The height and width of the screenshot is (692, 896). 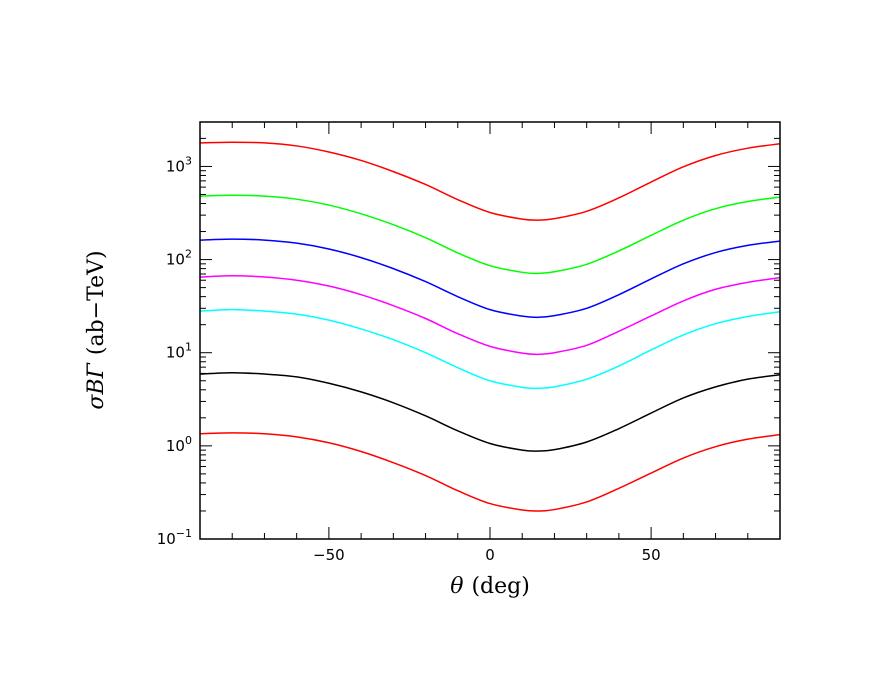 What do you see at coordinates (500, 586) in the screenshot?
I see `x-axis-label-text: (deg)` at bounding box center [500, 586].